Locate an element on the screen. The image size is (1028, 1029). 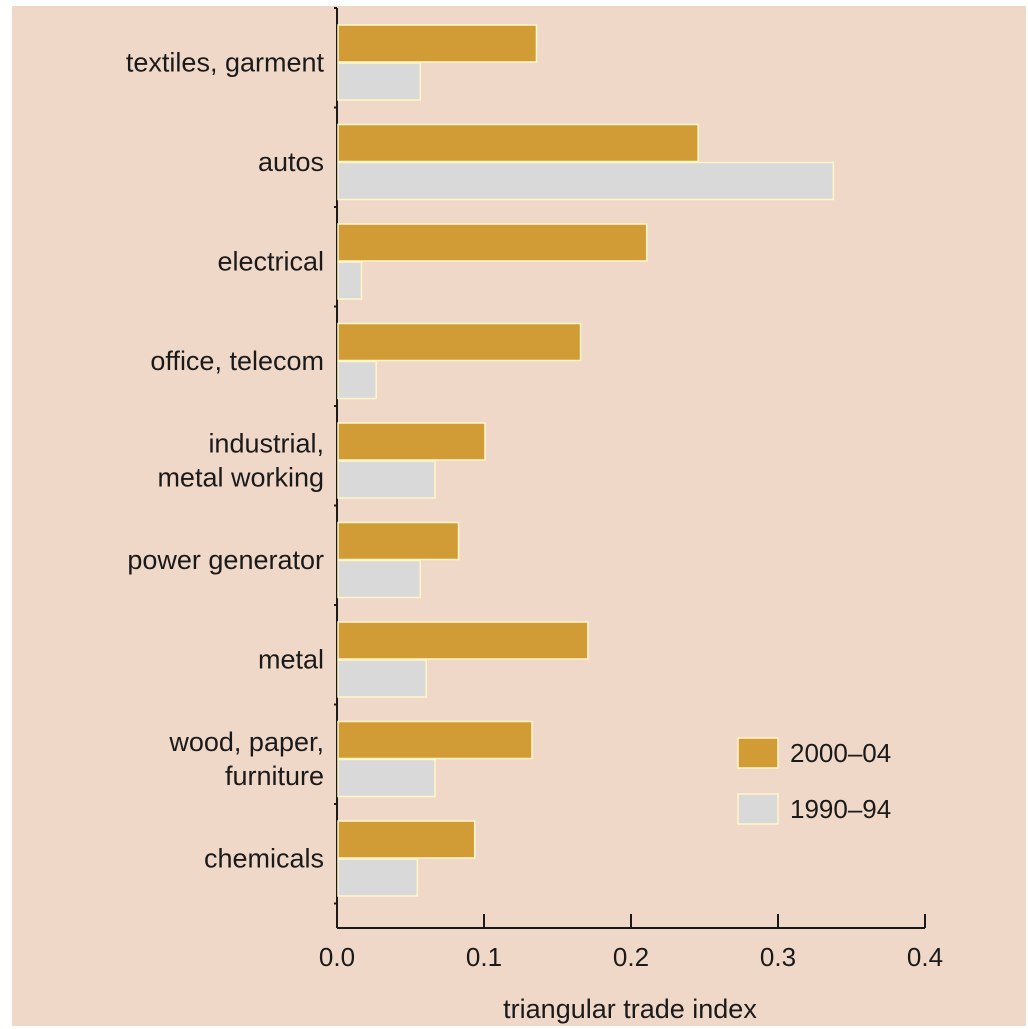
category-label: office, telecom is located at coordinates (237, 361).